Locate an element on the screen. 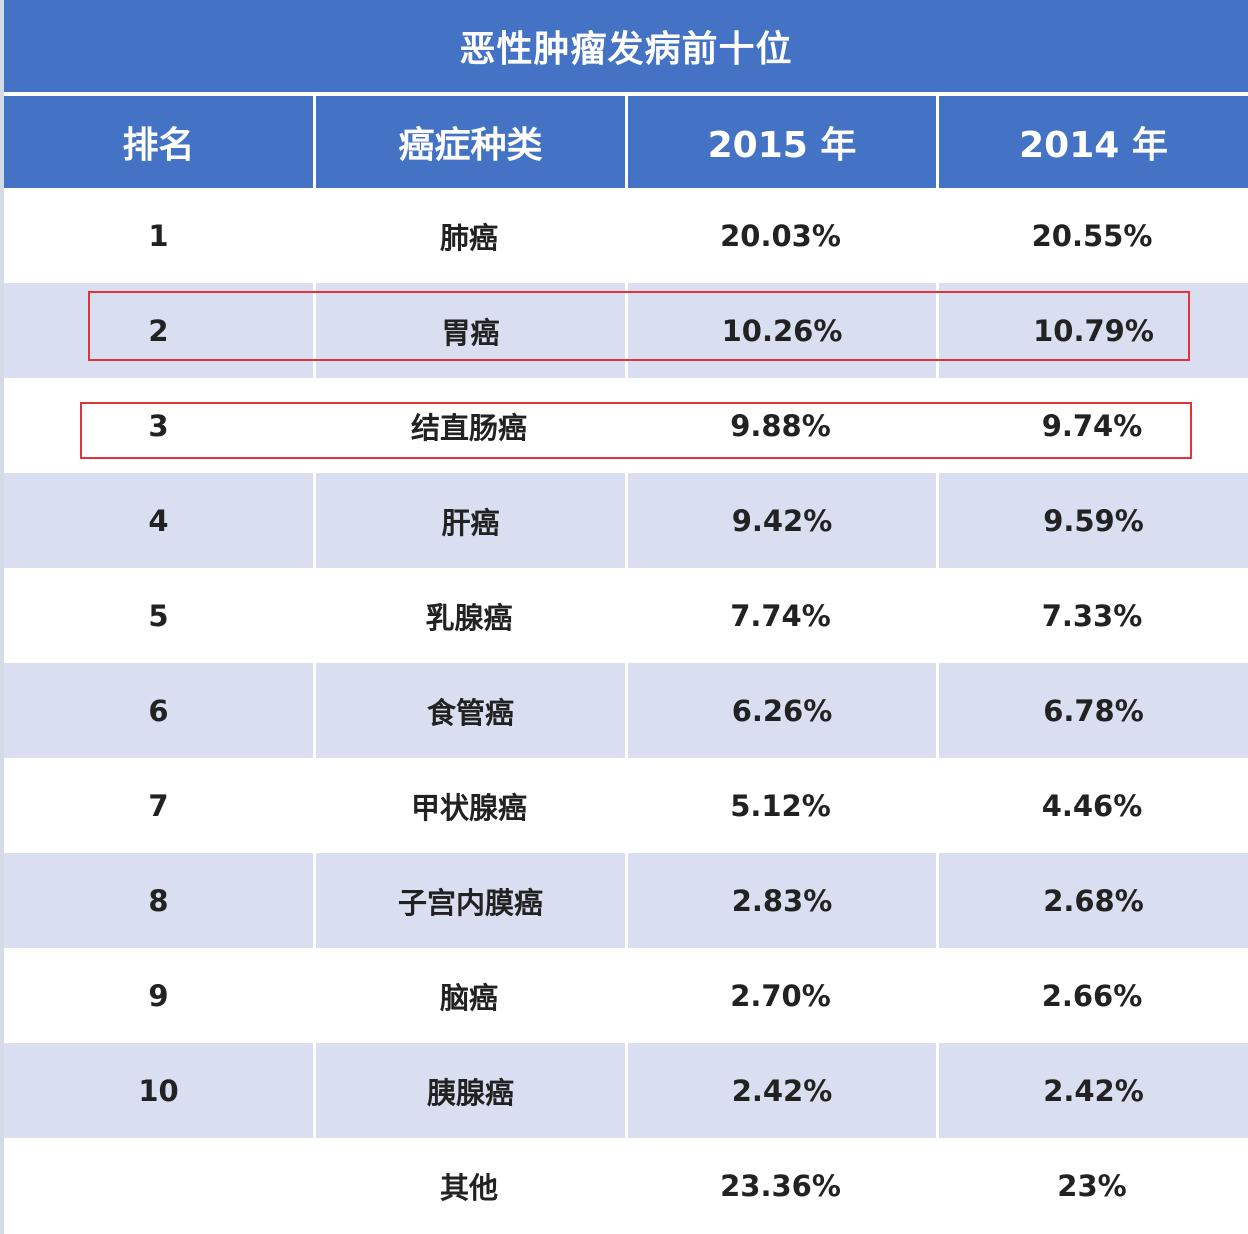 The width and height of the screenshot is (1248, 1234). table-row: 6 食管癌 6.26% 6.78% is located at coordinates (626, 710).